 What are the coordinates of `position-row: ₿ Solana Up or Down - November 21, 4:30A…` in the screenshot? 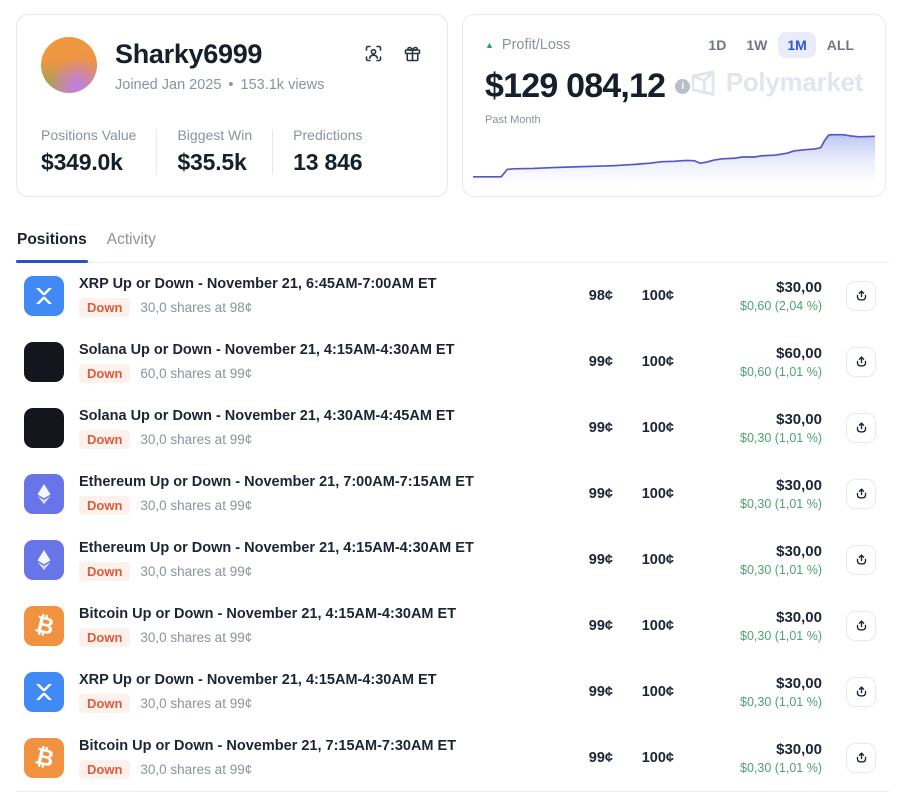 It's located at (452, 428).